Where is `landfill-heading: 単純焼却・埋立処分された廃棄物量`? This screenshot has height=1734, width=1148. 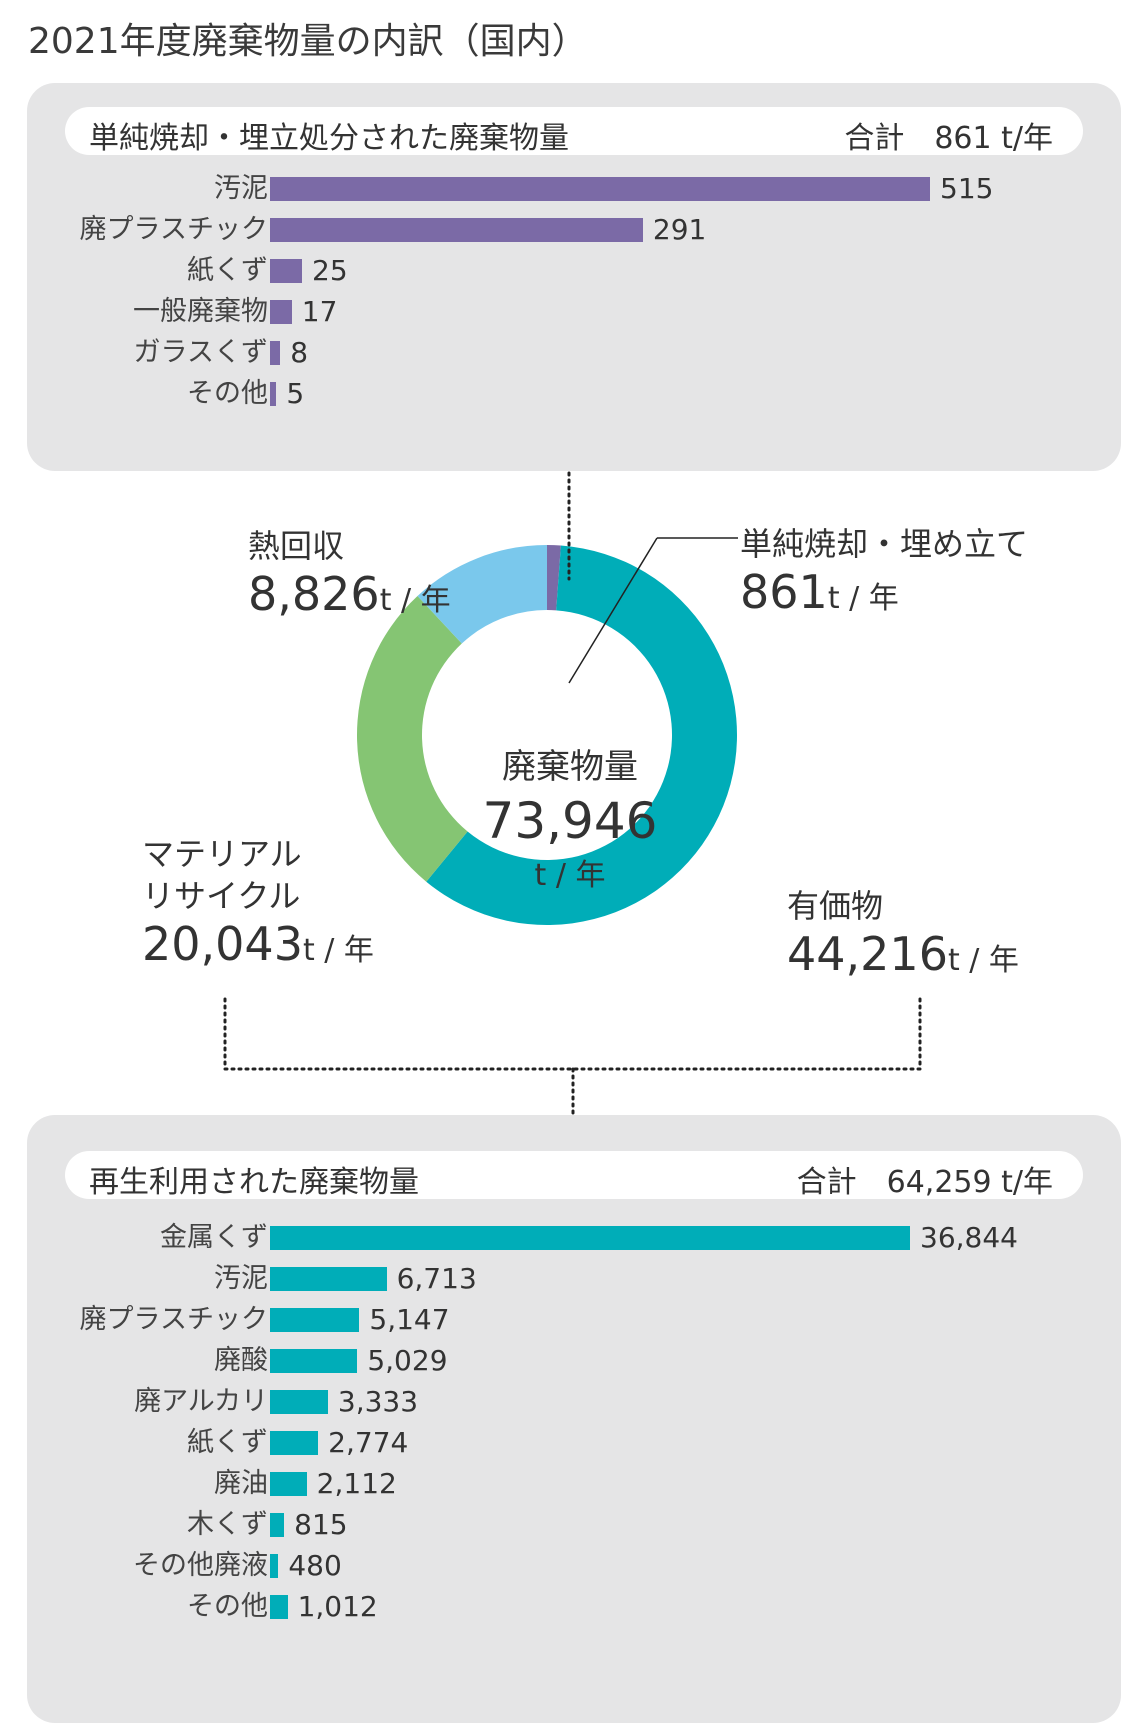
landfill-heading: 単純焼却・埋立処分された廃棄物量 is located at coordinates (329, 138).